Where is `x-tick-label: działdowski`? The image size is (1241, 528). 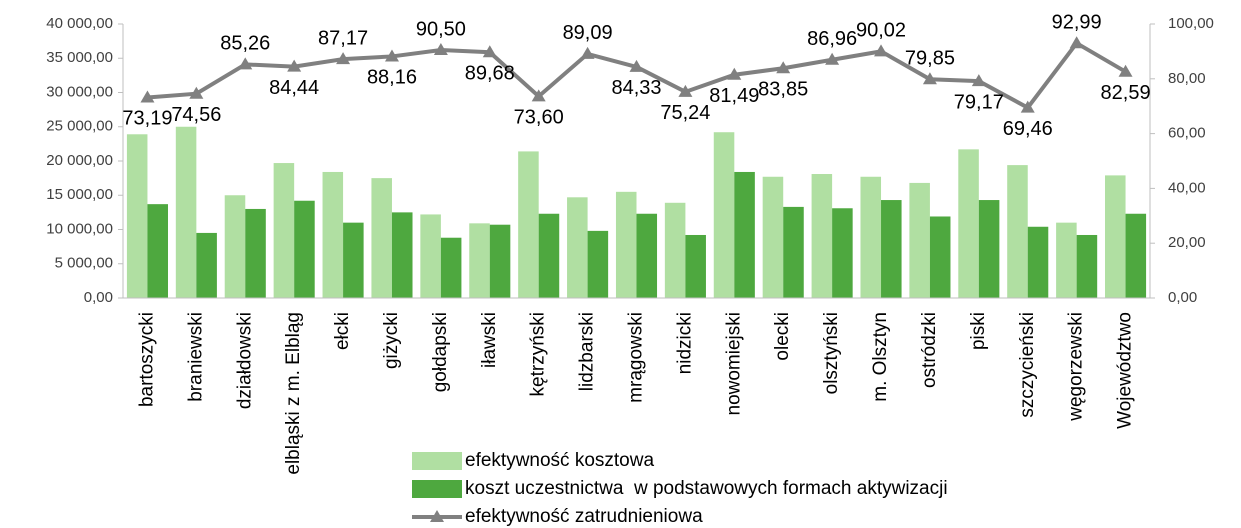 x-tick-label: działdowski is located at coordinates (244, 360).